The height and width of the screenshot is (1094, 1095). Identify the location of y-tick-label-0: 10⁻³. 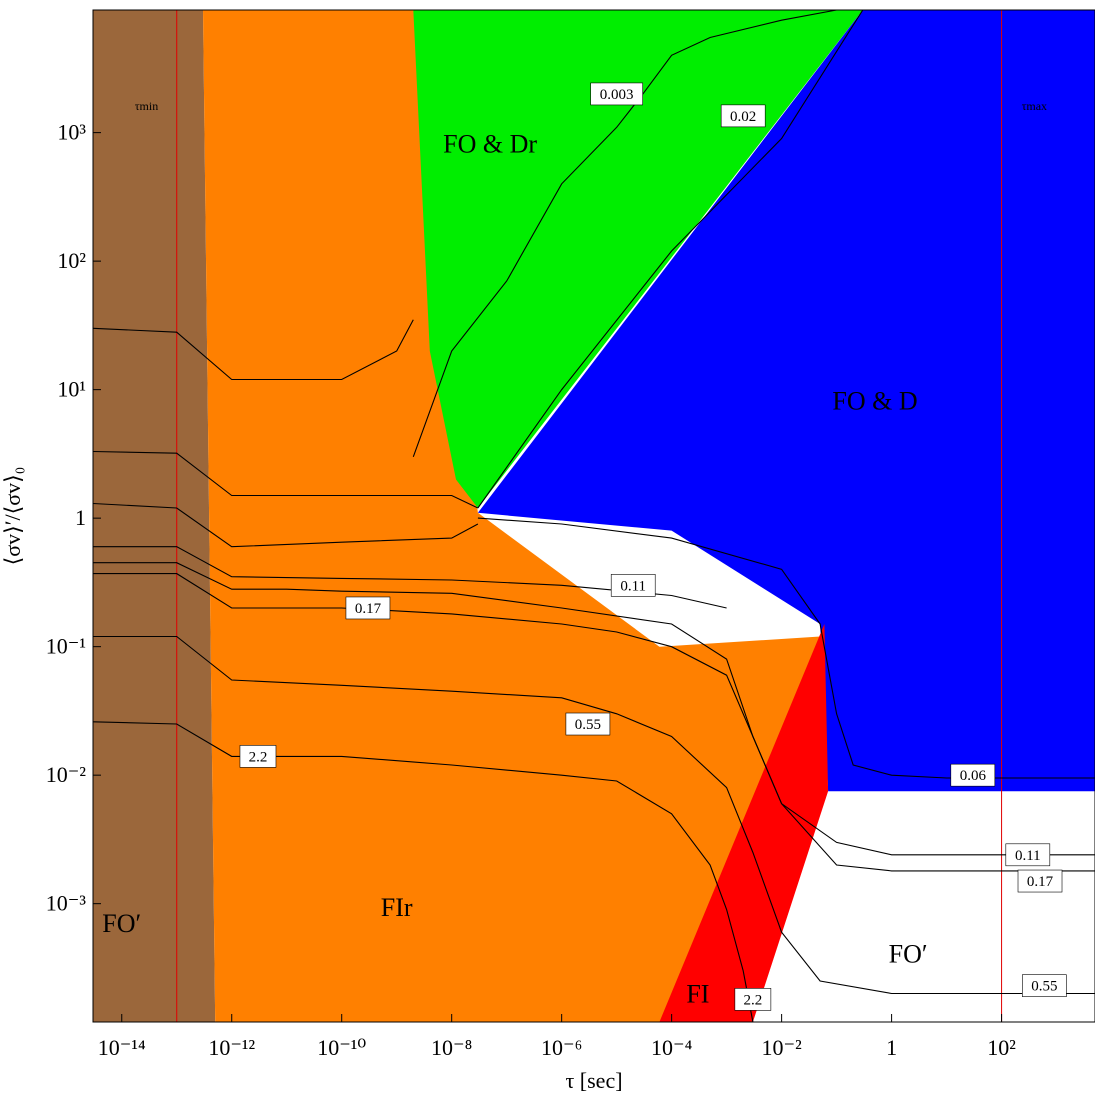
(66, 903).